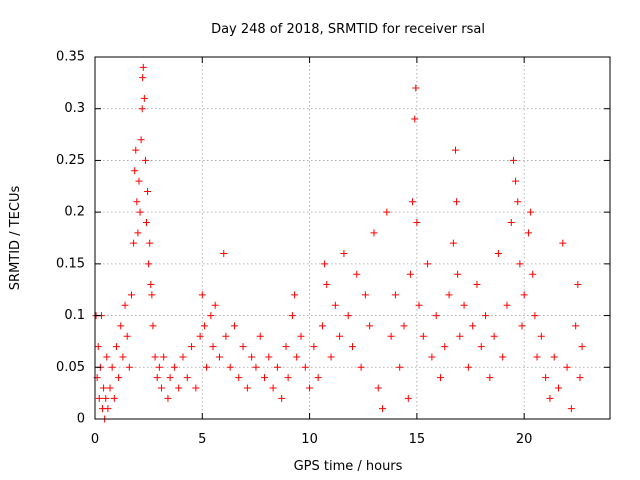 The image size is (640, 480). I want to click on y-tick-label: 0.05, so click(70, 367).